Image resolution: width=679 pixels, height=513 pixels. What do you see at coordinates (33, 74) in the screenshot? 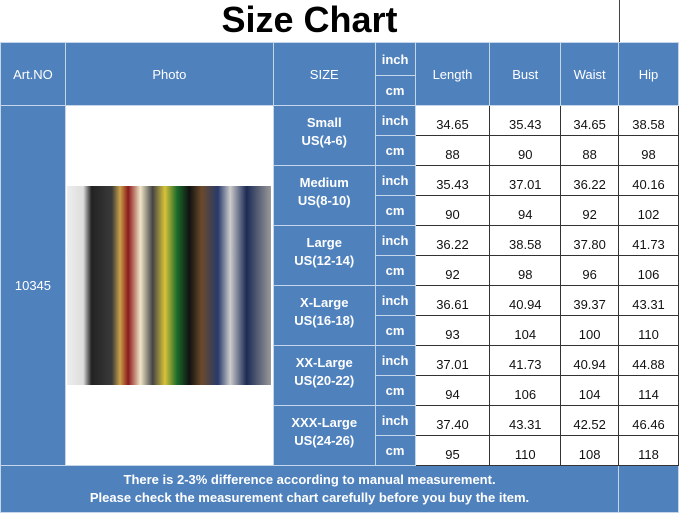
I see `header-art-no: Art.NO` at bounding box center [33, 74].